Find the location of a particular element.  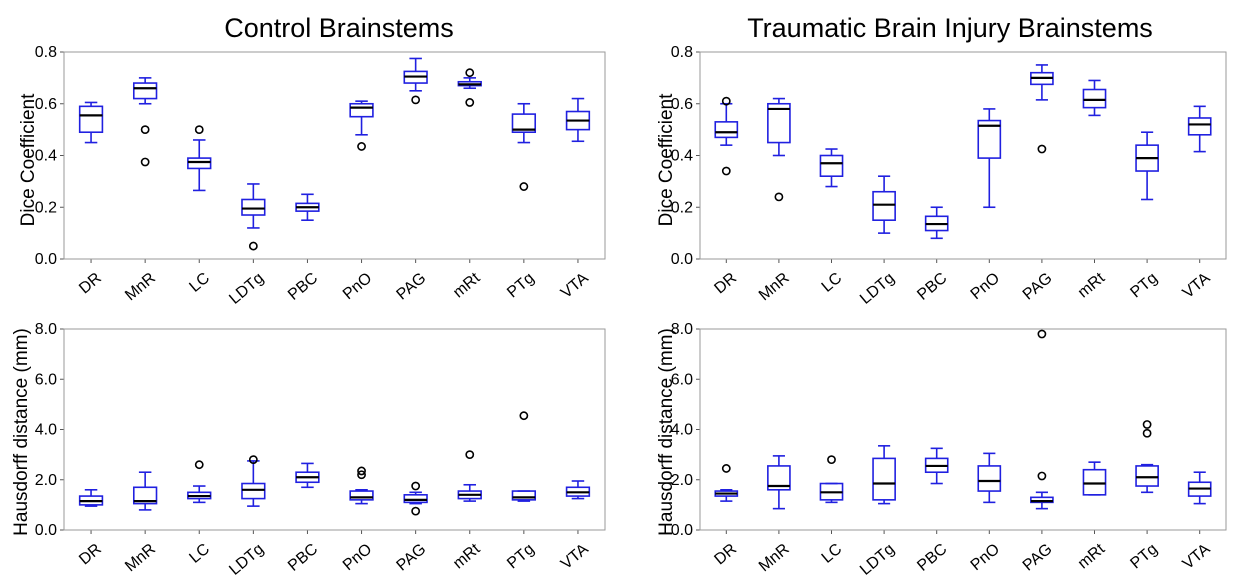

box-pbc is located at coordinates (936, 466).